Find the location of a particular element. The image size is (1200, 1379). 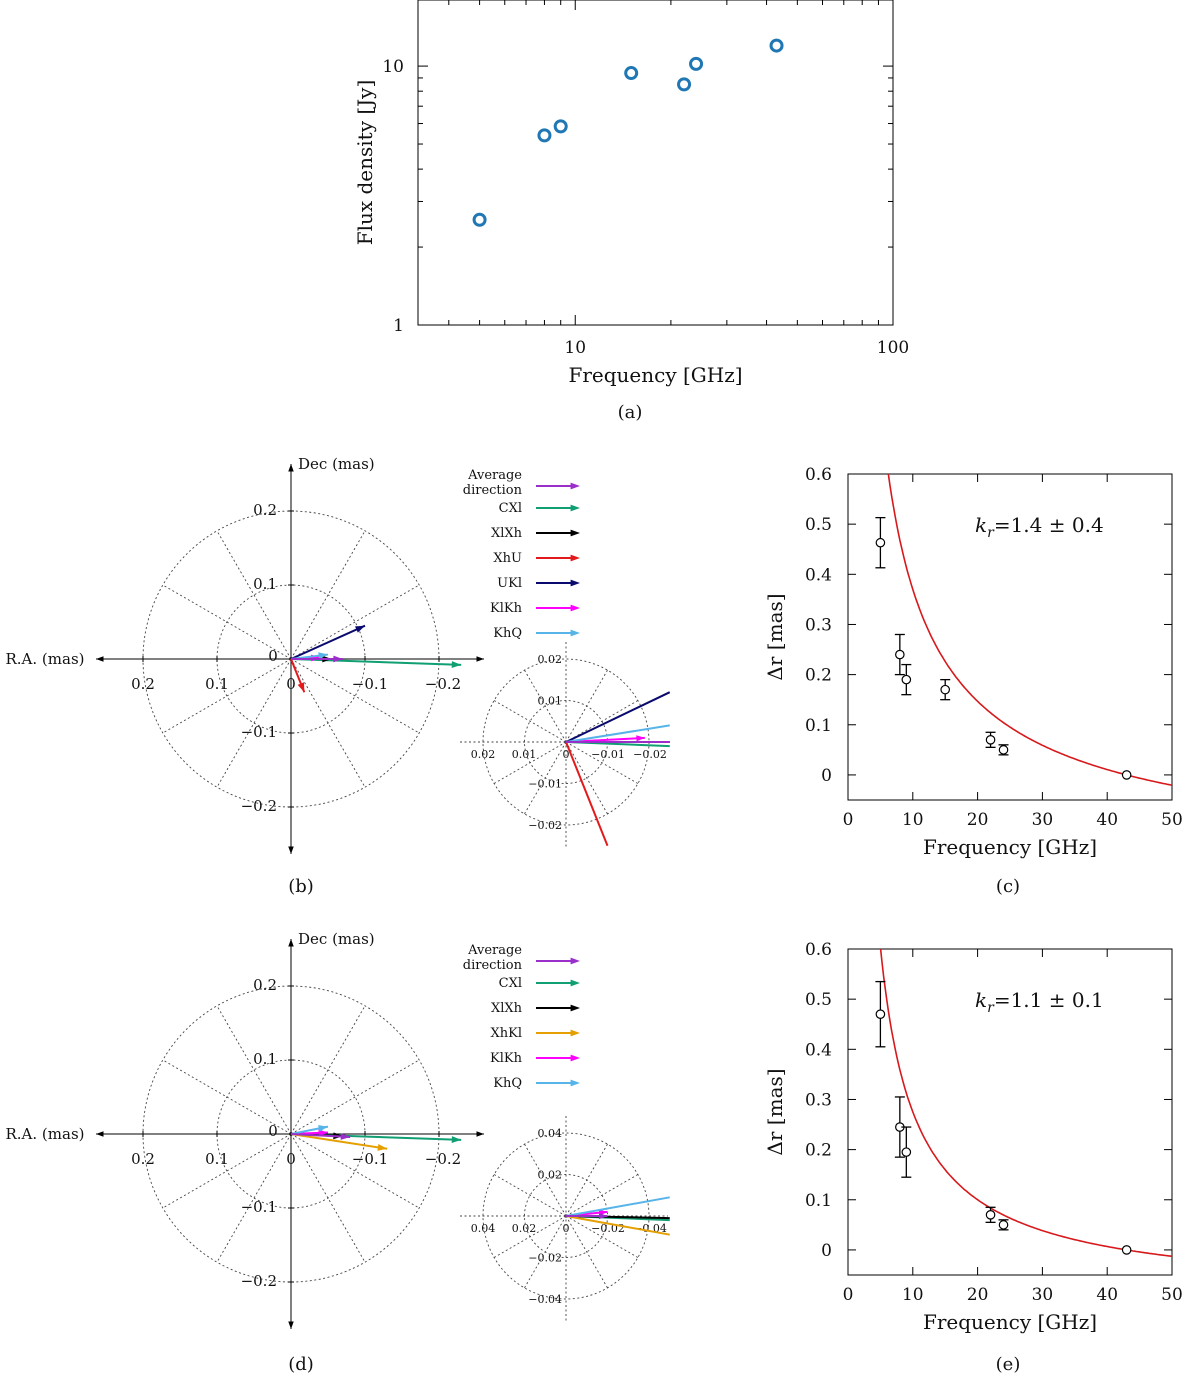

inset-vector-khq is located at coordinates (617, 1206).